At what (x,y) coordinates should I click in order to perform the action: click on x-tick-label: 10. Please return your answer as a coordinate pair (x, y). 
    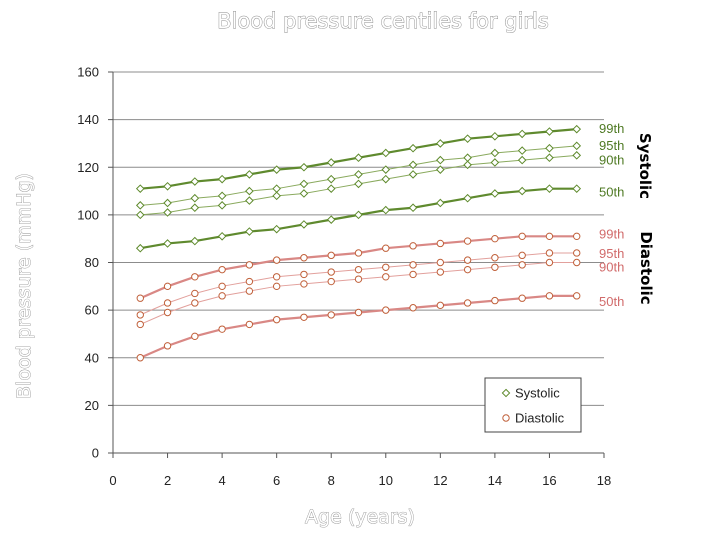
    Looking at the image, I should click on (386, 480).